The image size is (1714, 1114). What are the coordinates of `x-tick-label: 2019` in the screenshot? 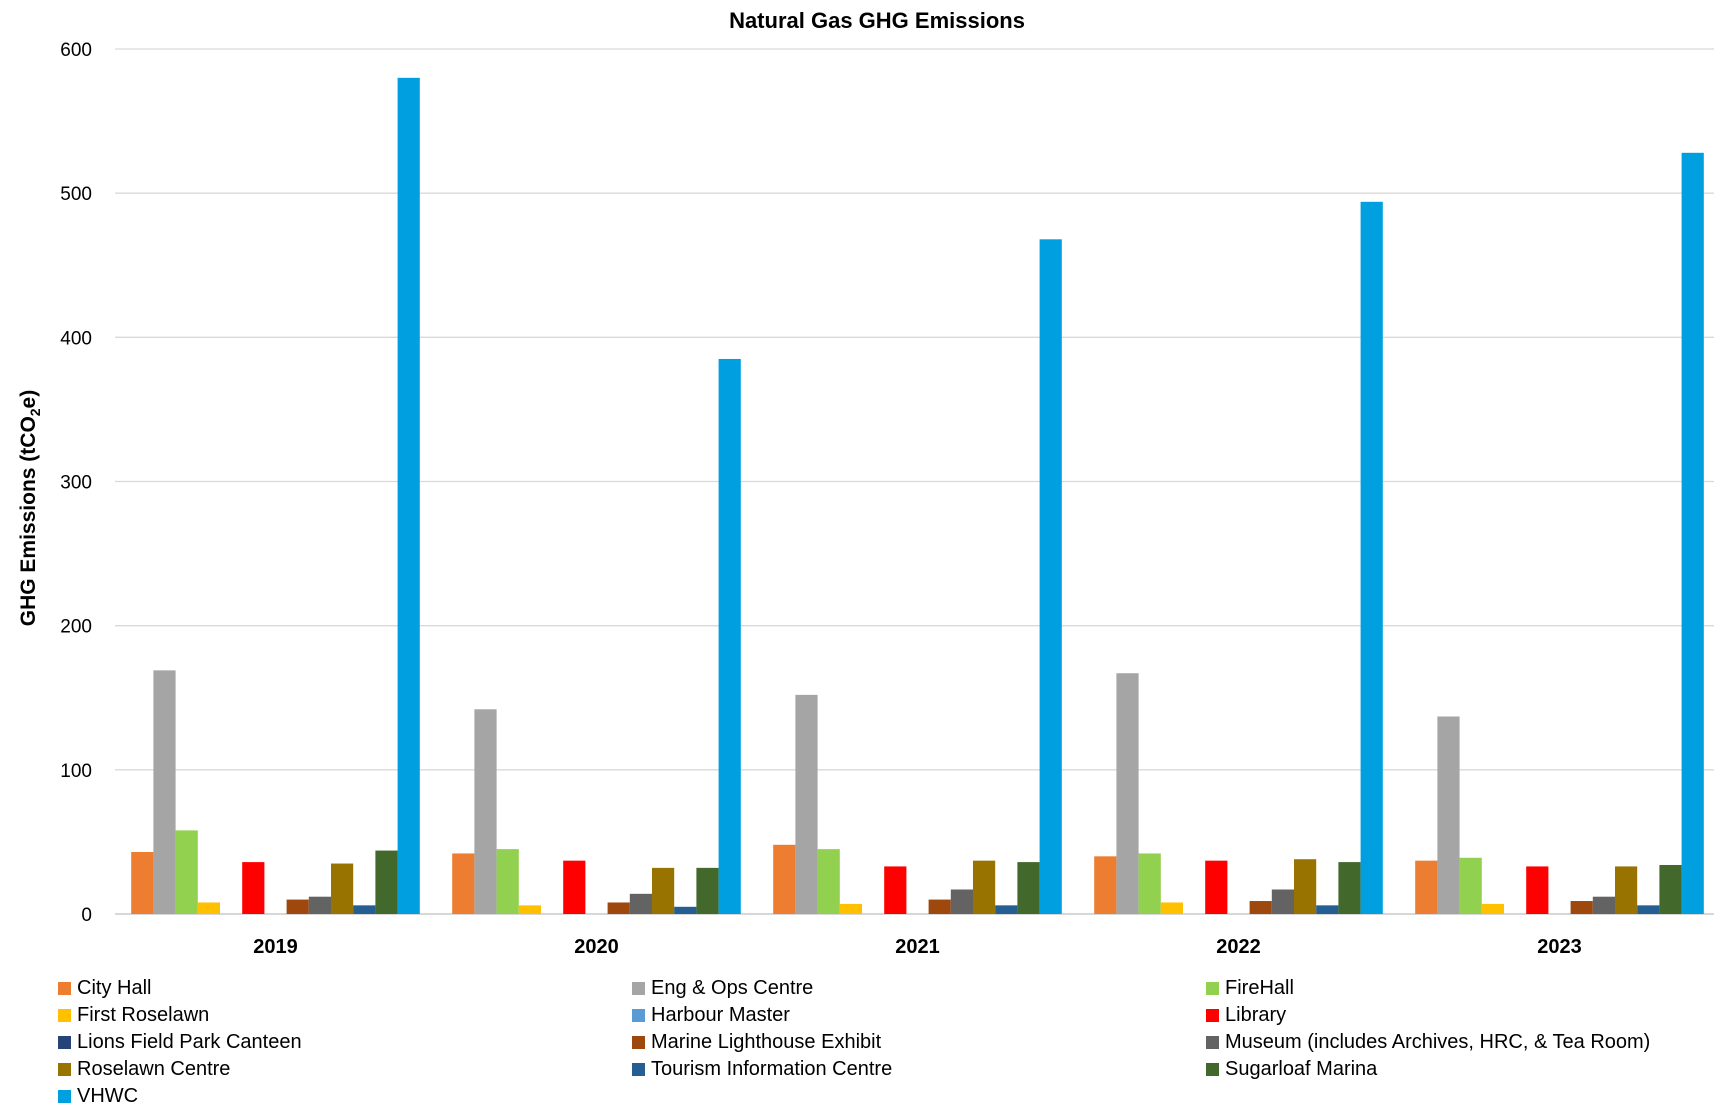 It's located at (275, 947).